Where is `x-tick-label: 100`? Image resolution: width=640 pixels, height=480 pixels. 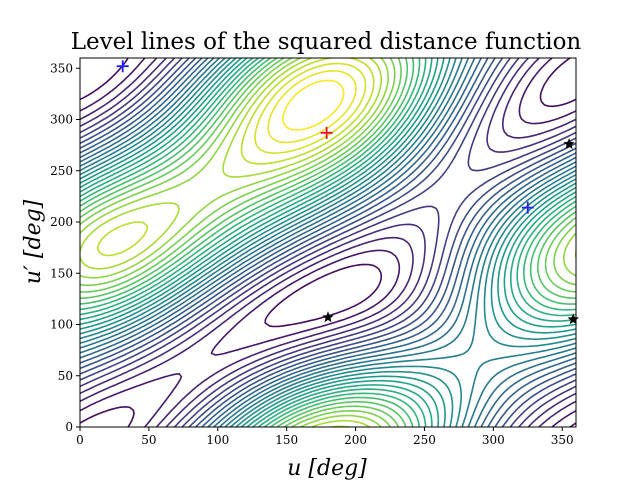 x-tick-label: 100 is located at coordinates (217, 440).